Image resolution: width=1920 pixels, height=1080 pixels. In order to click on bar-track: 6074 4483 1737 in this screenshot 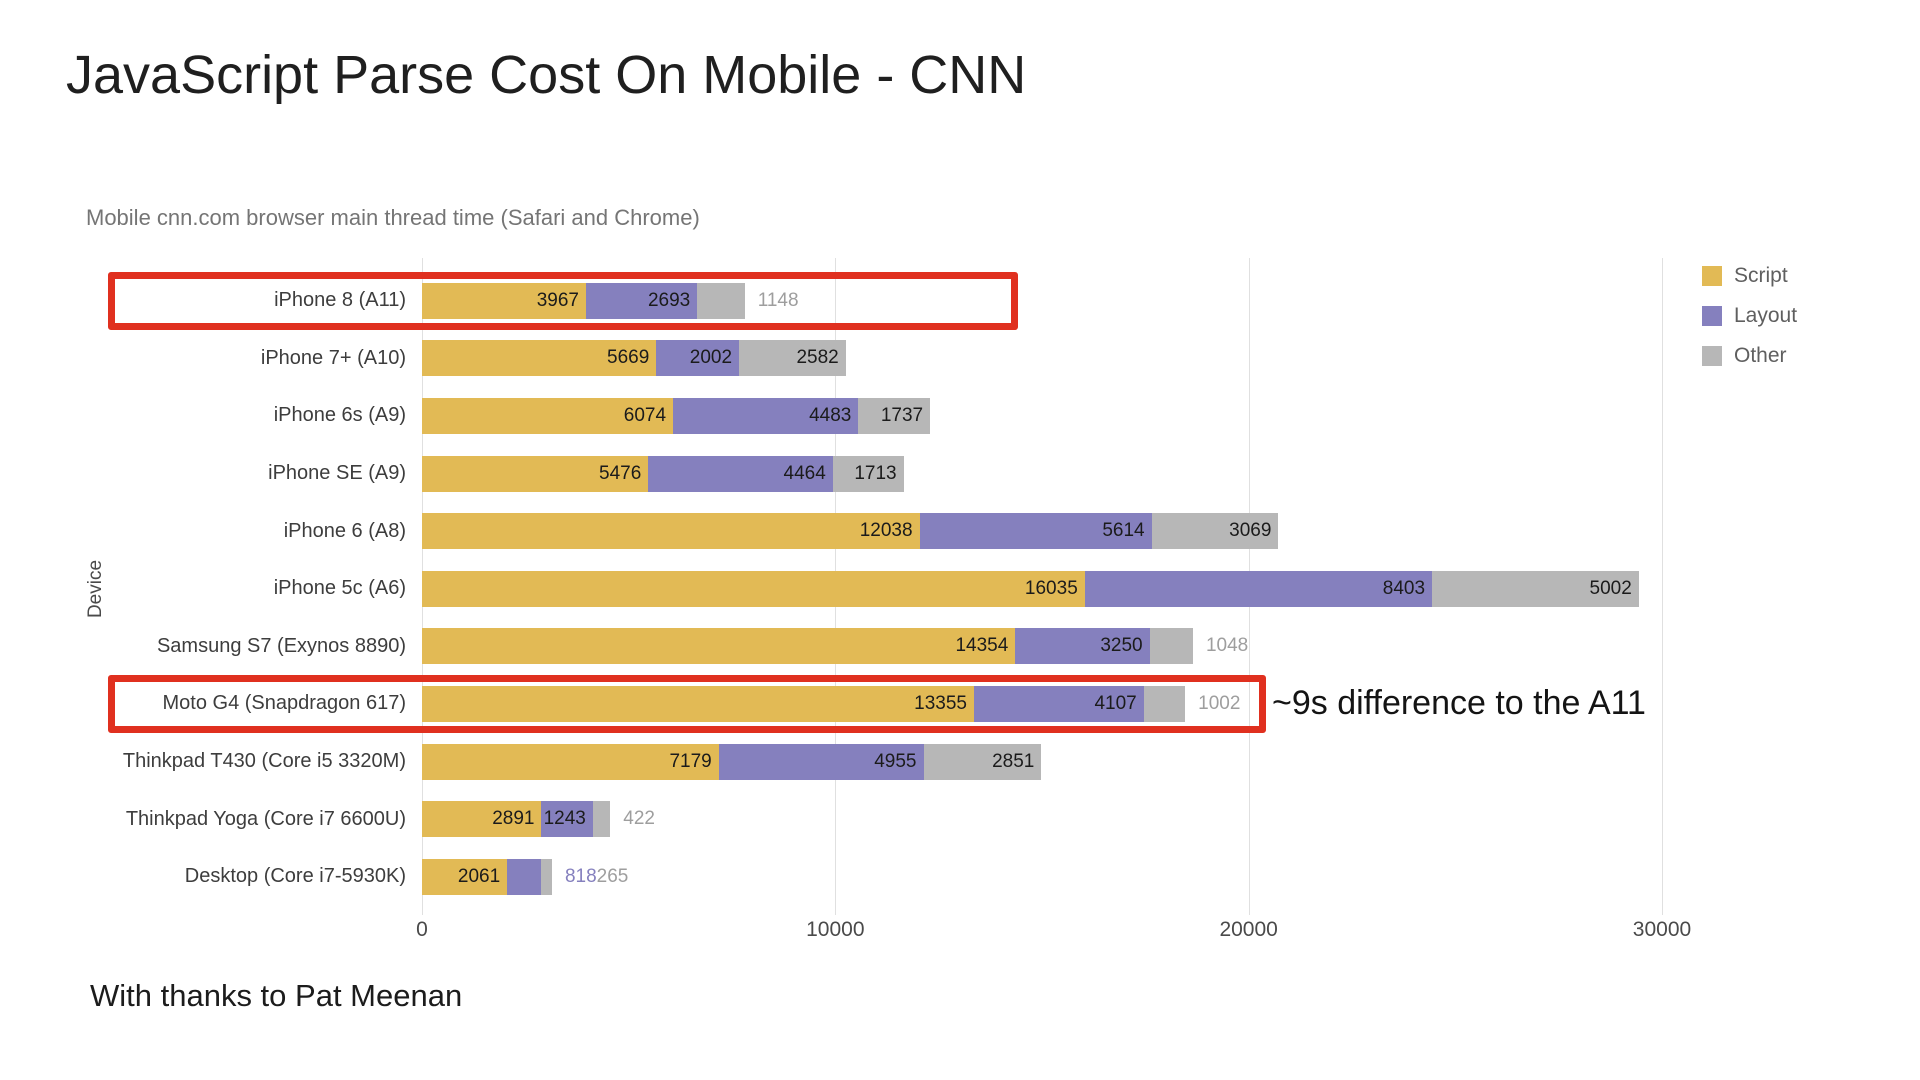, I will do `click(676, 415)`.